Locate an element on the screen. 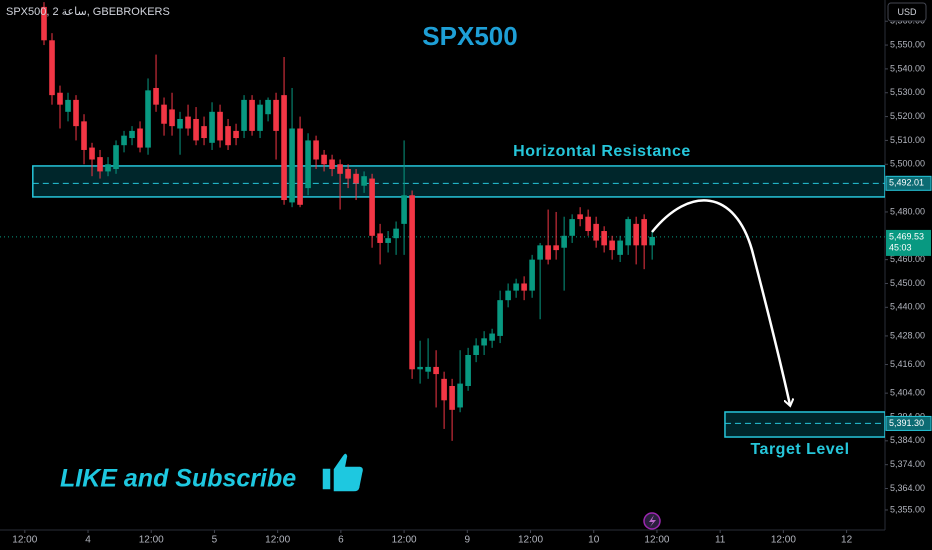 The image size is (932, 550). y-tick-label: 5,450.00 is located at coordinates (907, 283).